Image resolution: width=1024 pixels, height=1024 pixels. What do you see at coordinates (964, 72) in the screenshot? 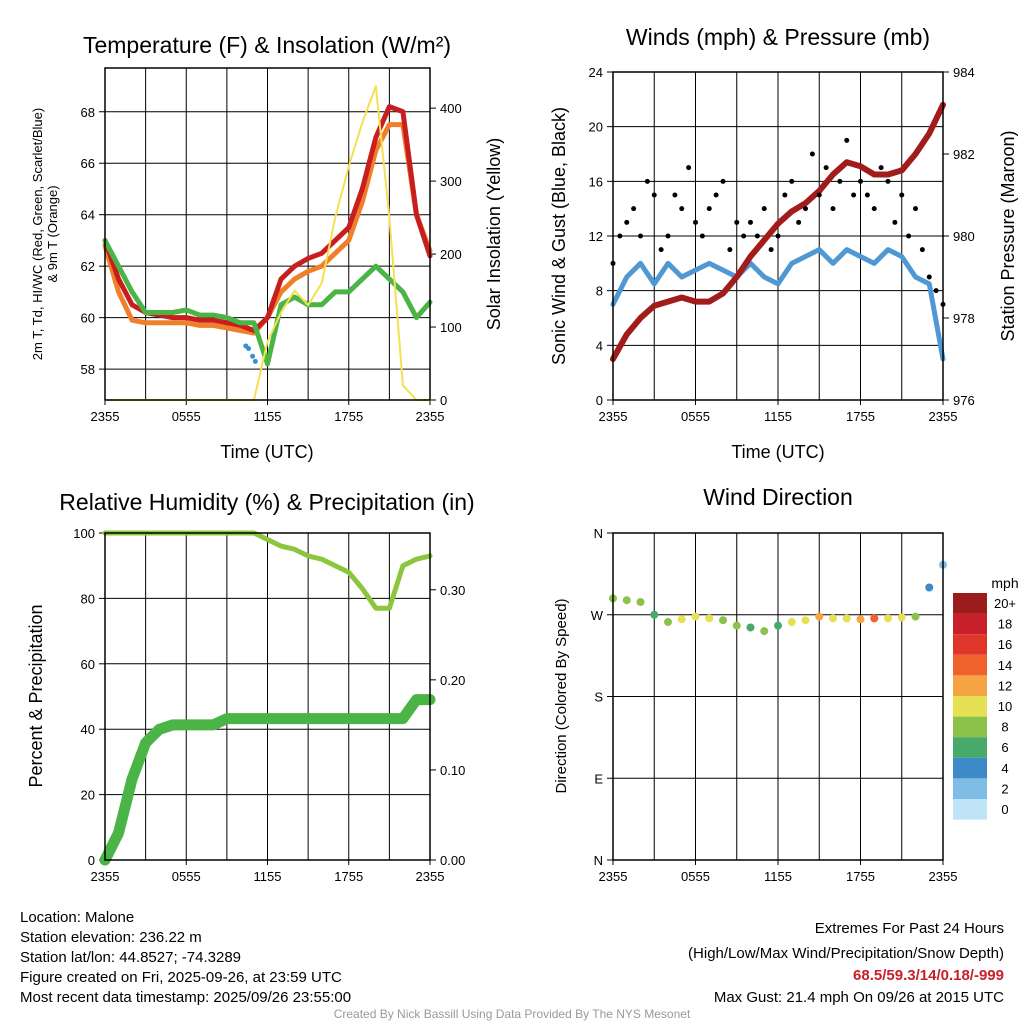
I see `y-right-tick-label: 984` at bounding box center [964, 72].